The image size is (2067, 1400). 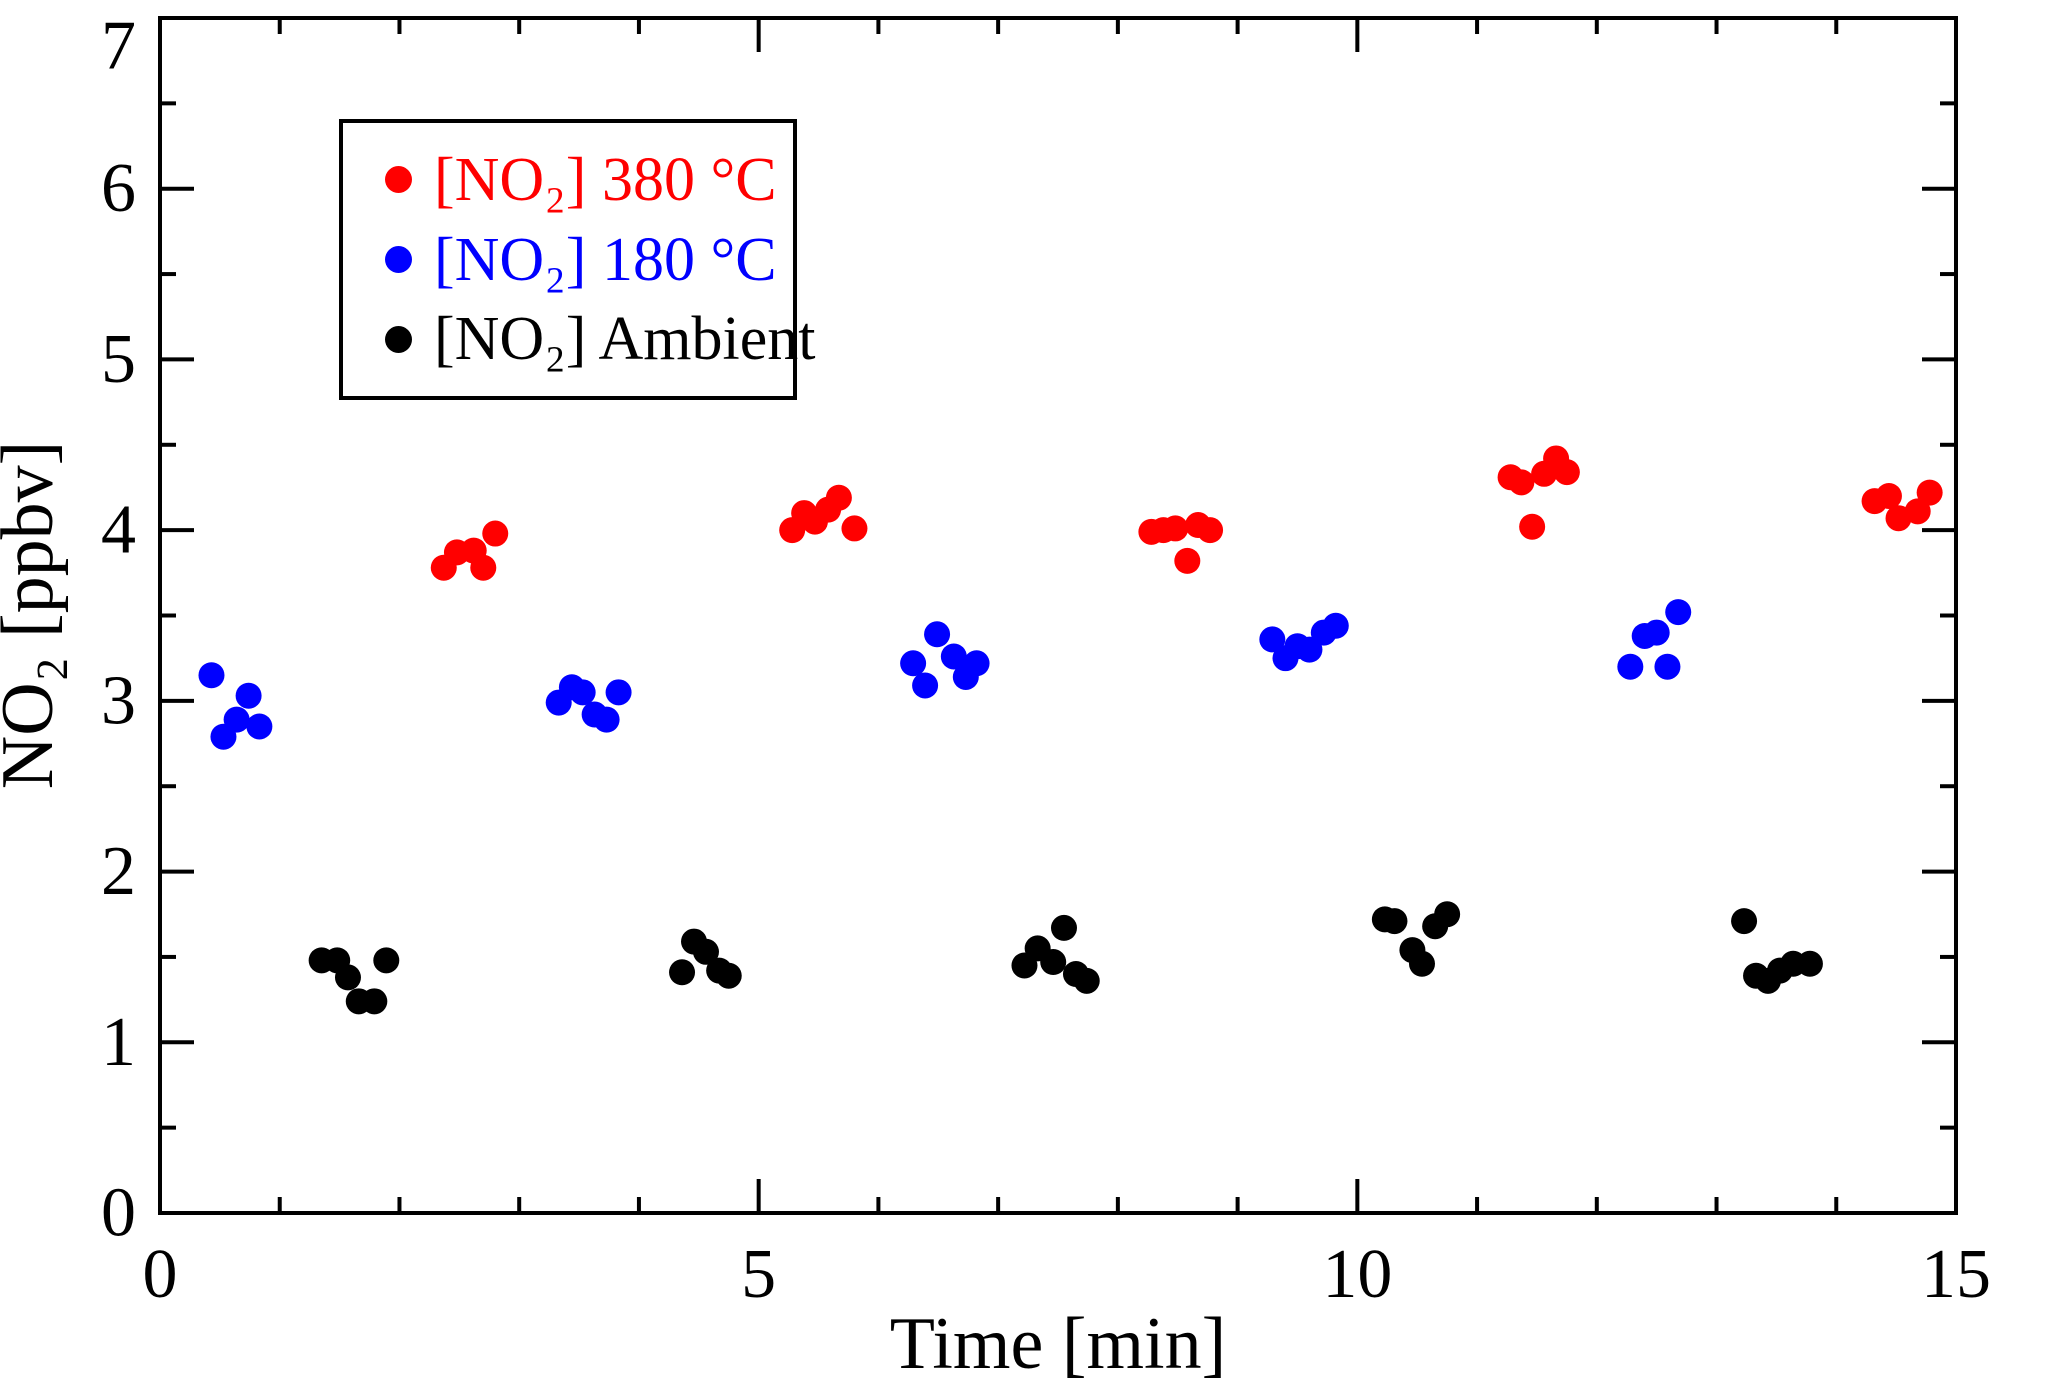 What do you see at coordinates (118, 1213) in the screenshot?
I see `y-tick-label: 0` at bounding box center [118, 1213].